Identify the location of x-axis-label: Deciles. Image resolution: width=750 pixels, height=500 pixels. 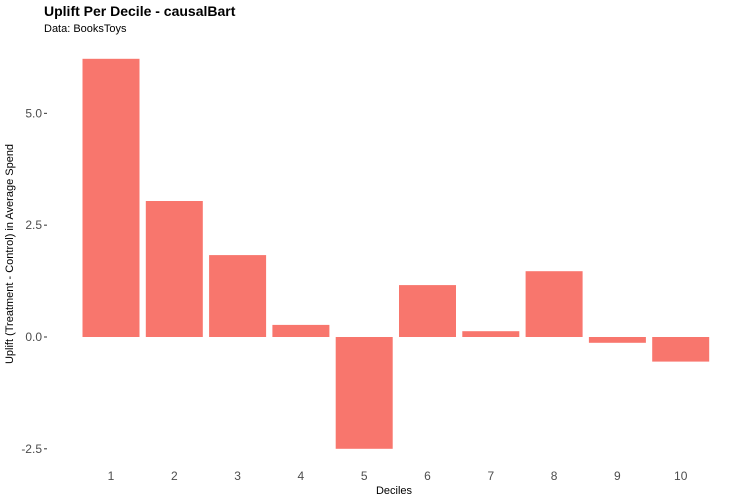
(394, 491).